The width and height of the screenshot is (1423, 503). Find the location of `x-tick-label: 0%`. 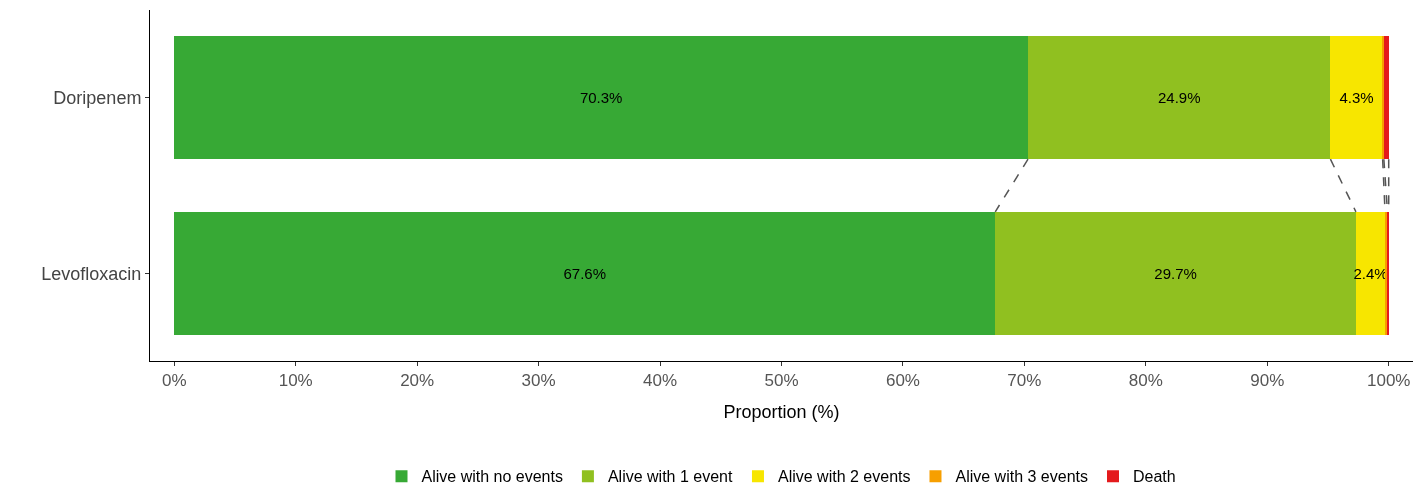

x-tick-label: 0% is located at coordinates (174, 381).